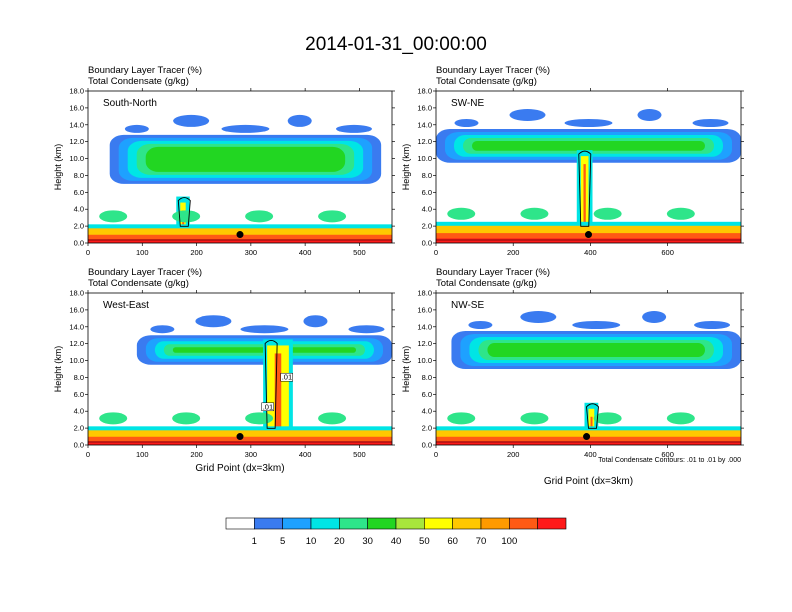  What do you see at coordinates (424, 326) in the screenshot?
I see `y-tick-label: 14.0` at bounding box center [424, 326].